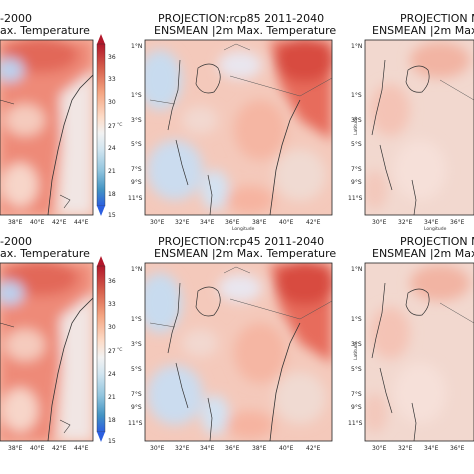  What do you see at coordinates (101, 349) in the screenshot?
I see `colorbar-bottom` at bounding box center [101, 349].